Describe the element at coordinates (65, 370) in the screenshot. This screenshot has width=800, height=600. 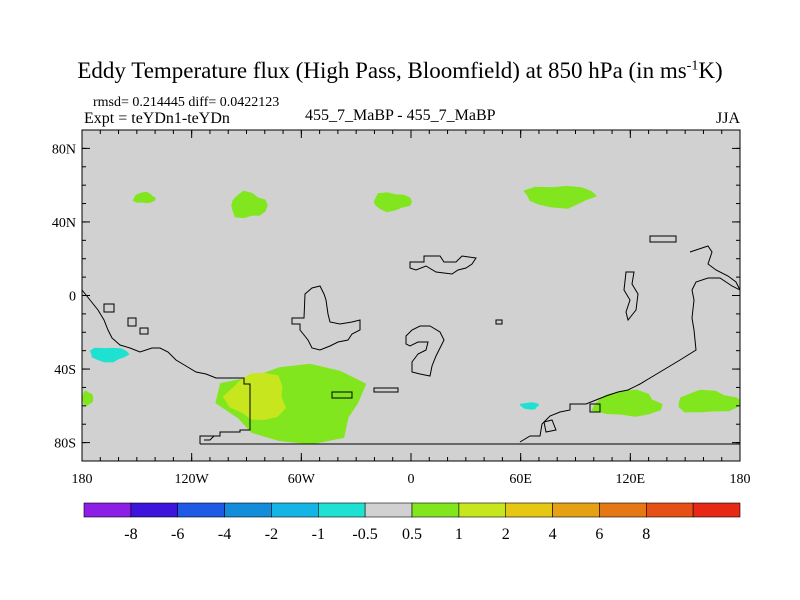
I see `y-tick-label: 40S` at that location.